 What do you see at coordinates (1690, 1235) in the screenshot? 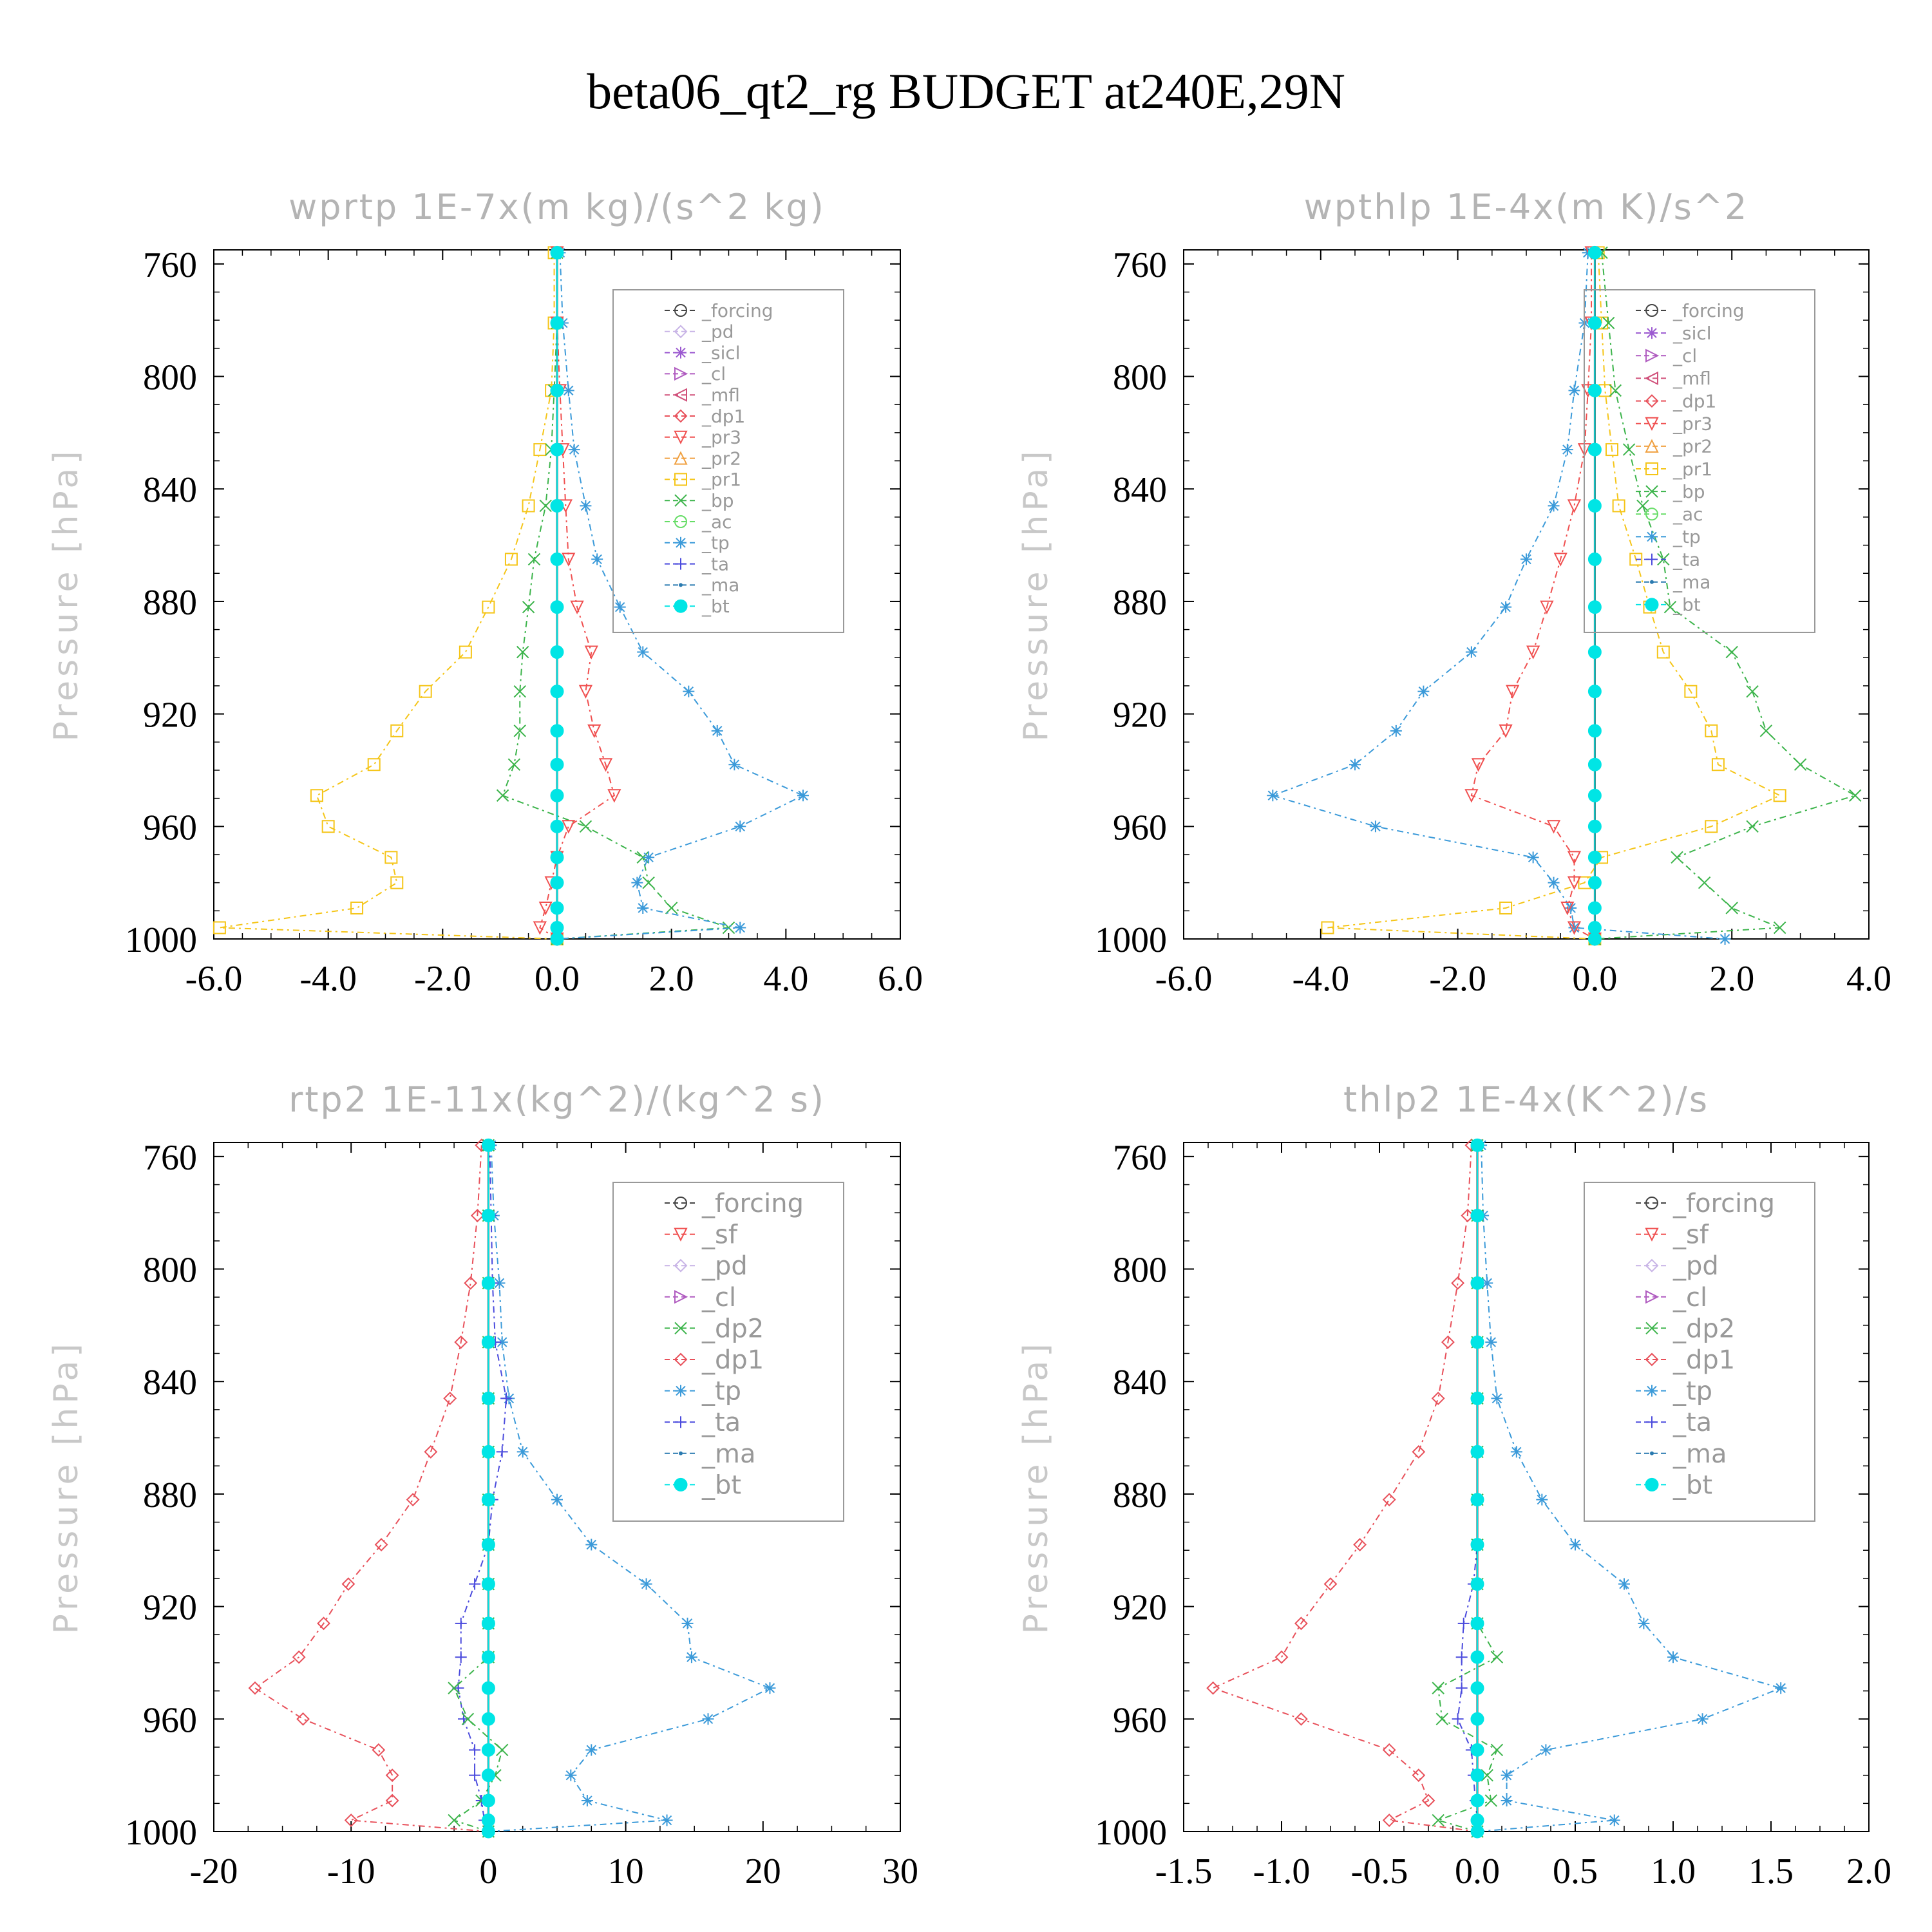
I see `legend-label: _sf` at bounding box center [1690, 1235].